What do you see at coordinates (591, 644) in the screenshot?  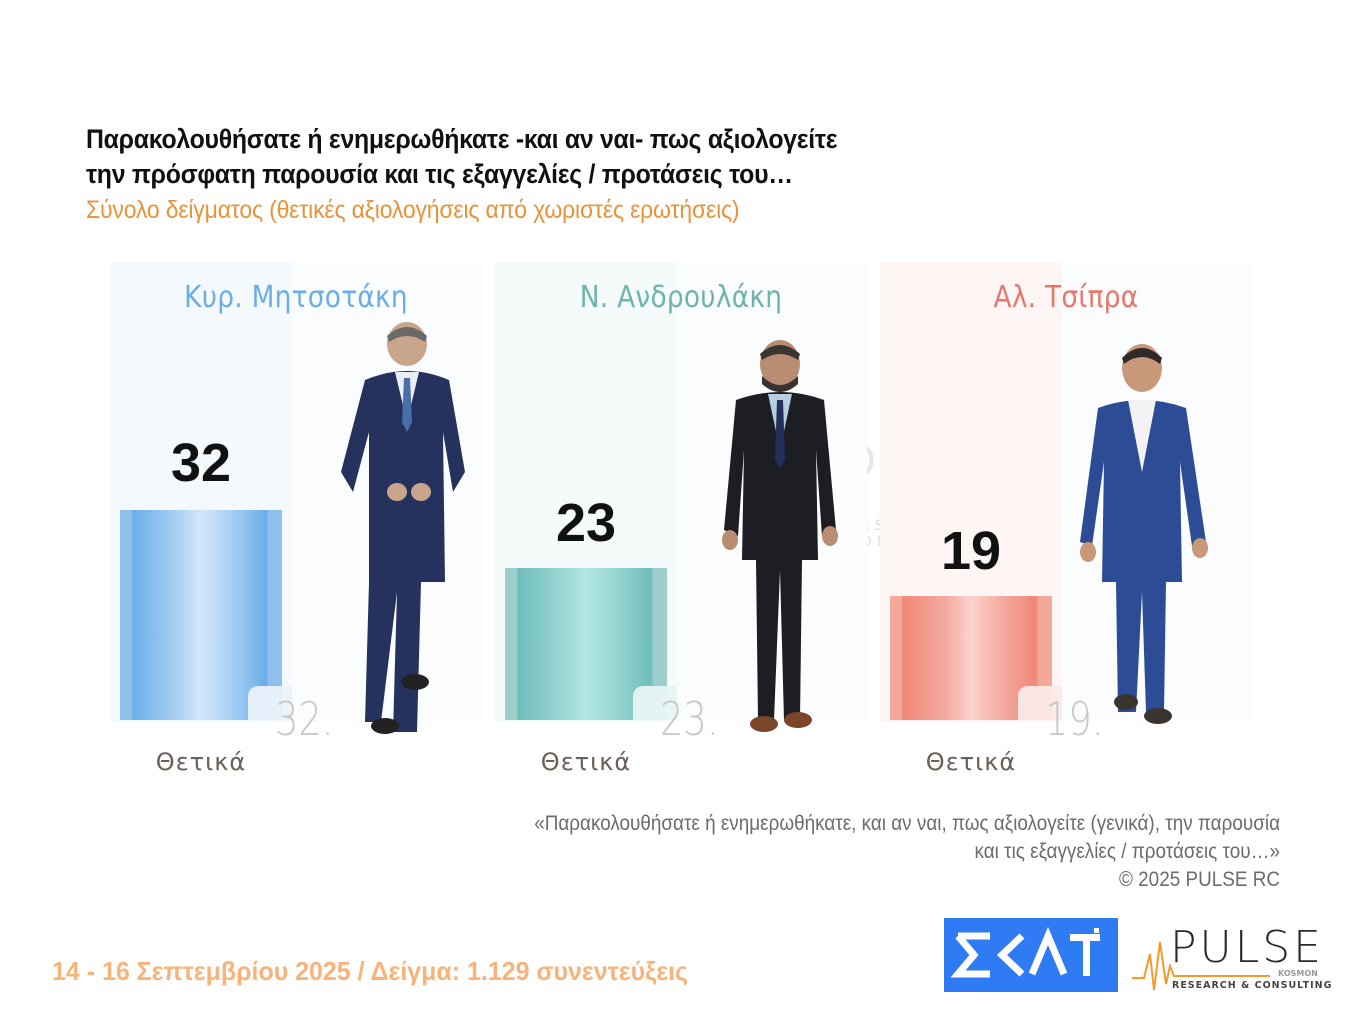 I see `bar-androulakis` at bounding box center [591, 644].